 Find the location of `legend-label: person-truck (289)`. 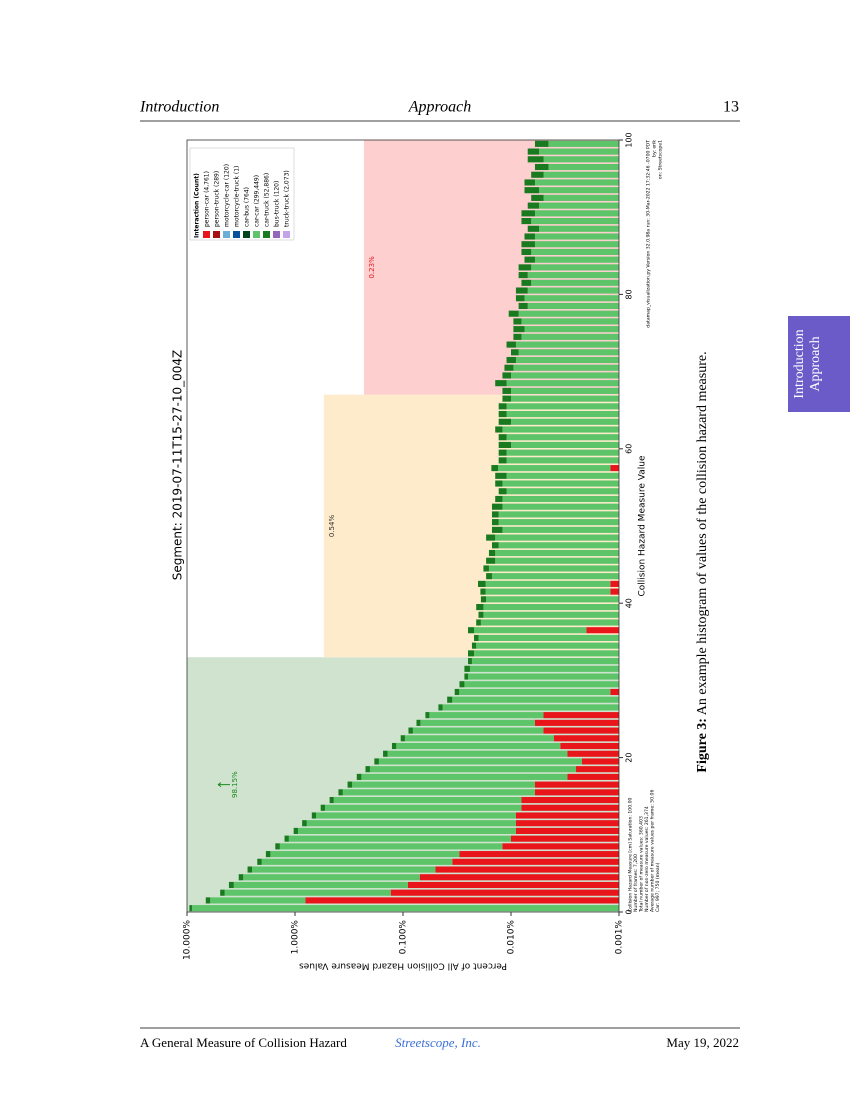

legend-label: person-truck (289) is located at coordinates (217, 199).